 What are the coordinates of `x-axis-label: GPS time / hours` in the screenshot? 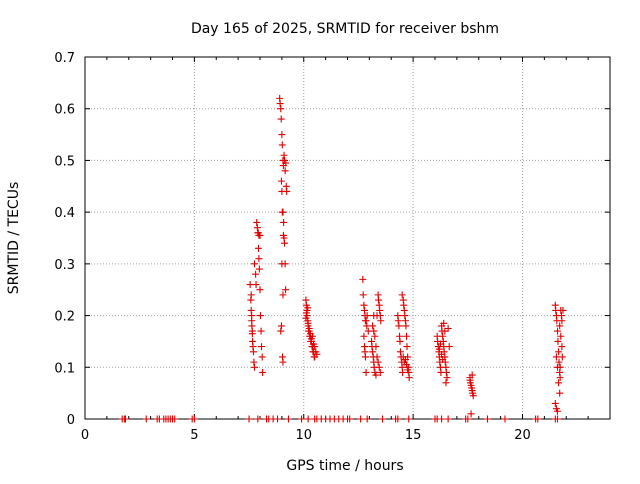 It's located at (344, 466).